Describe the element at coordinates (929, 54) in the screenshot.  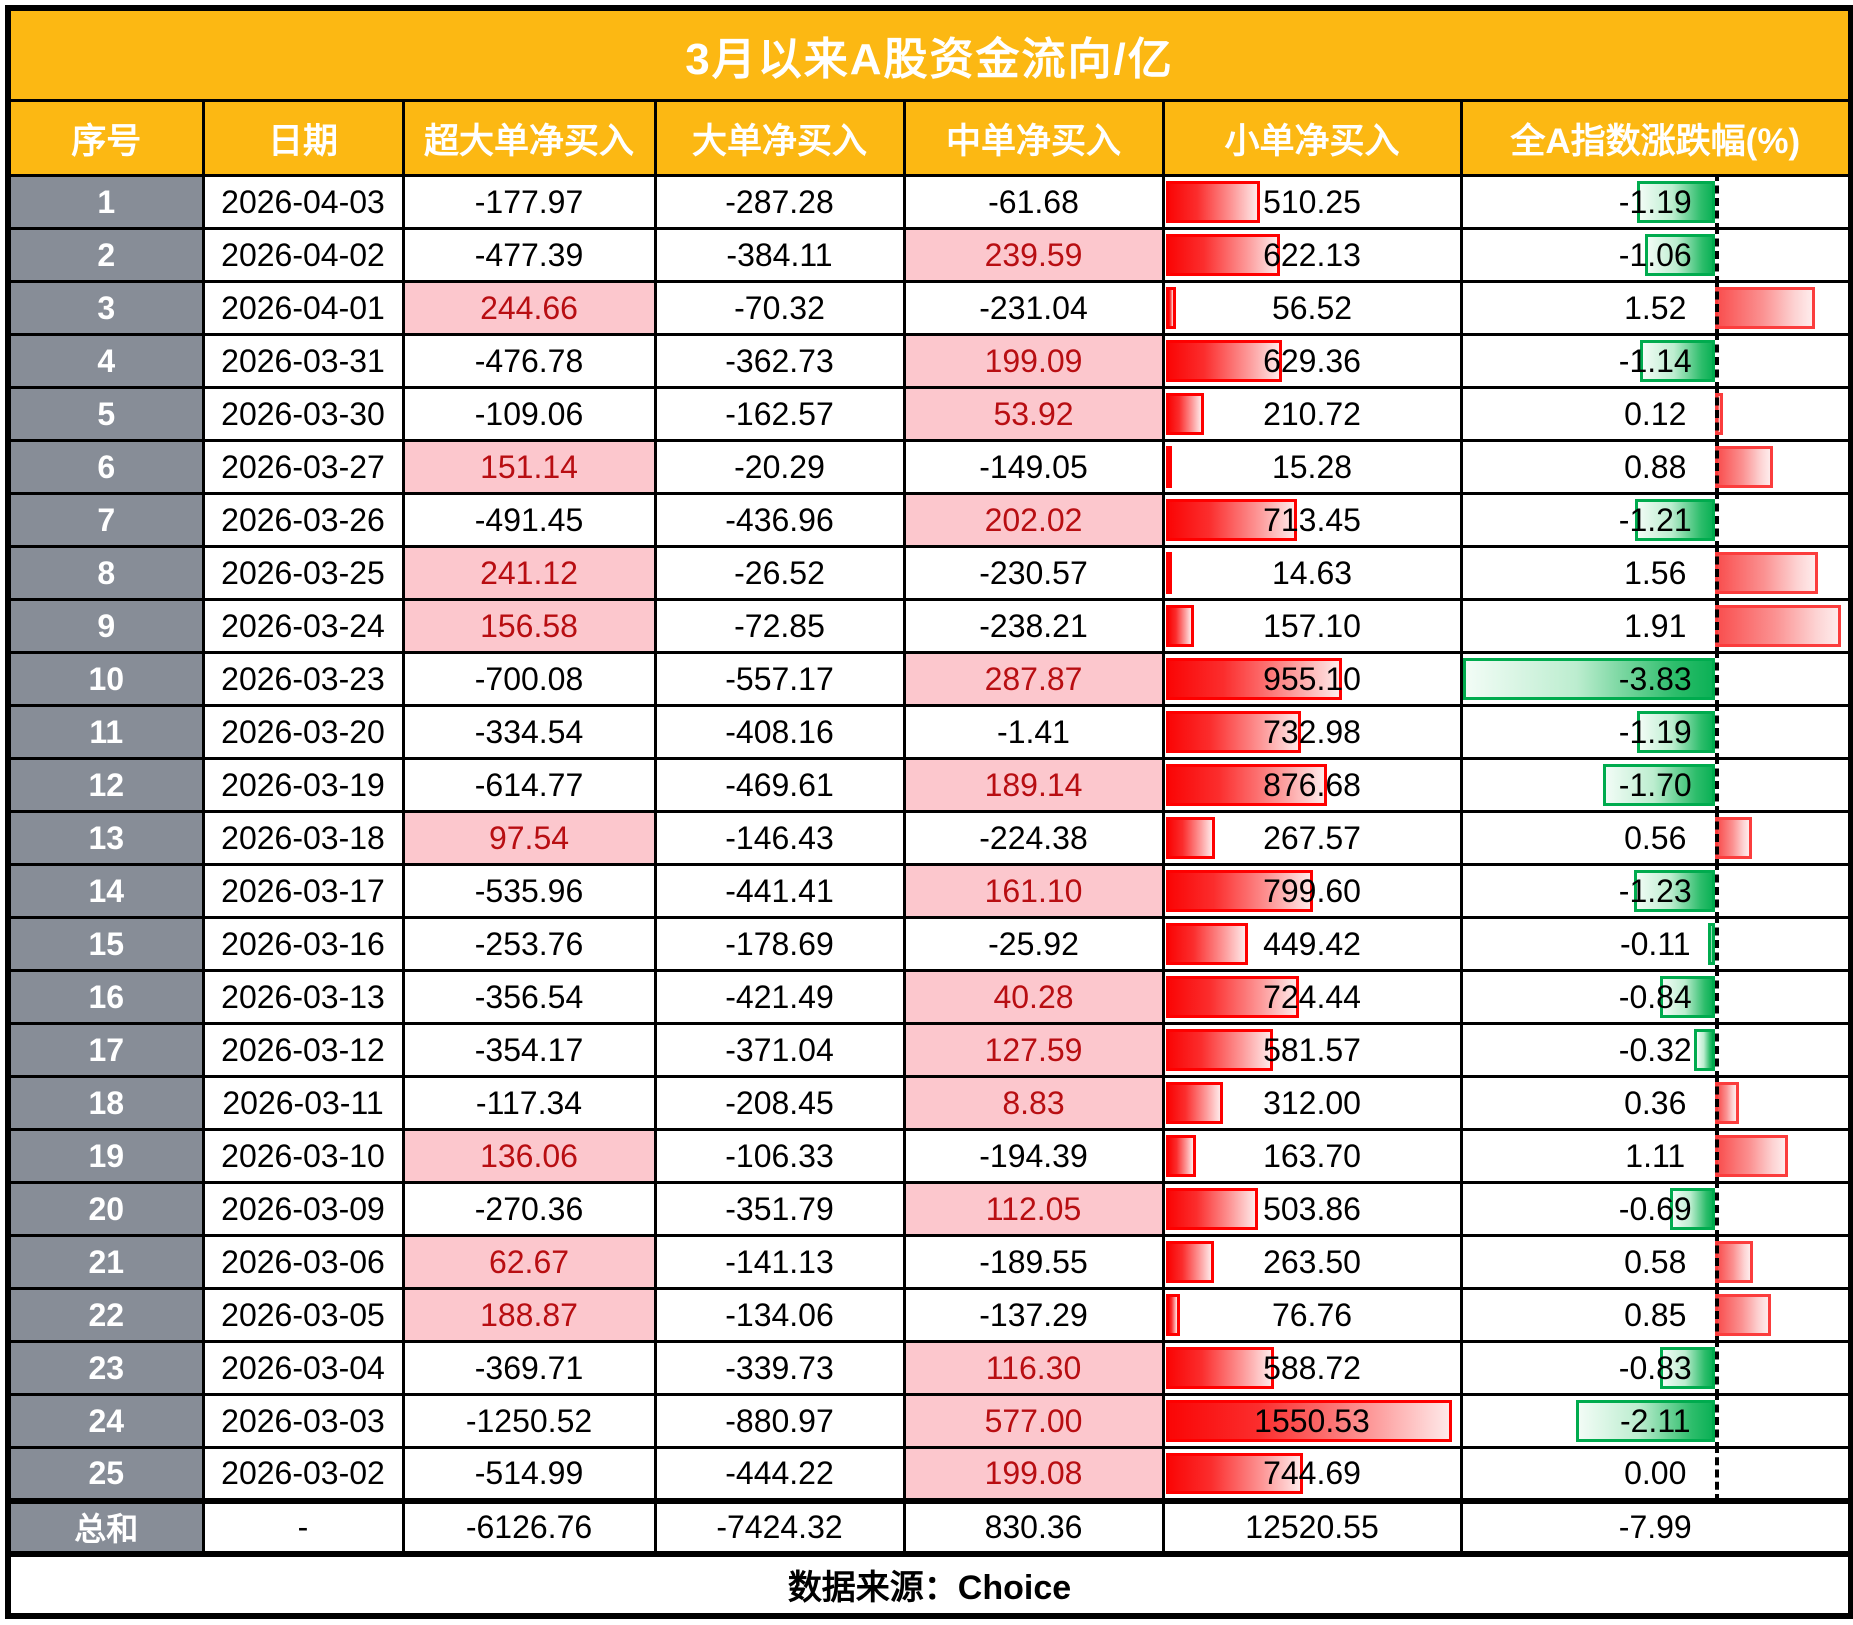
I see `page-title: 3月以来A股资金流向/亿` at that location.